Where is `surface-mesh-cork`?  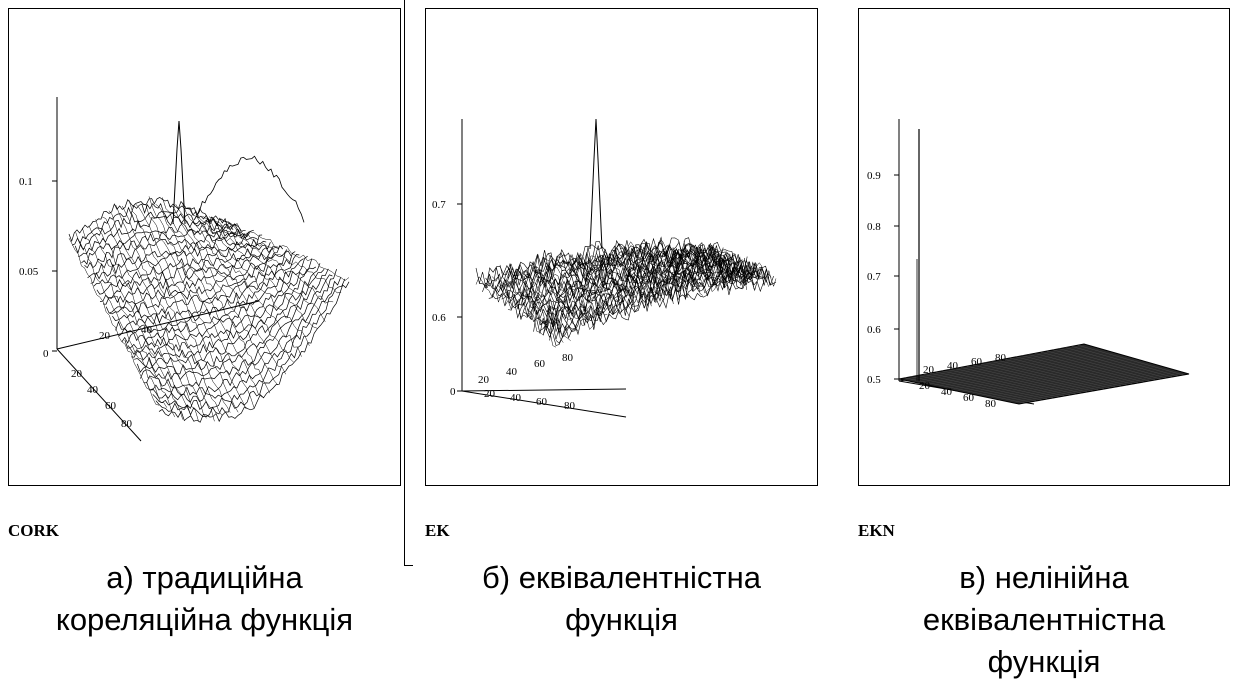
surface-mesh-cork is located at coordinates (209, 271).